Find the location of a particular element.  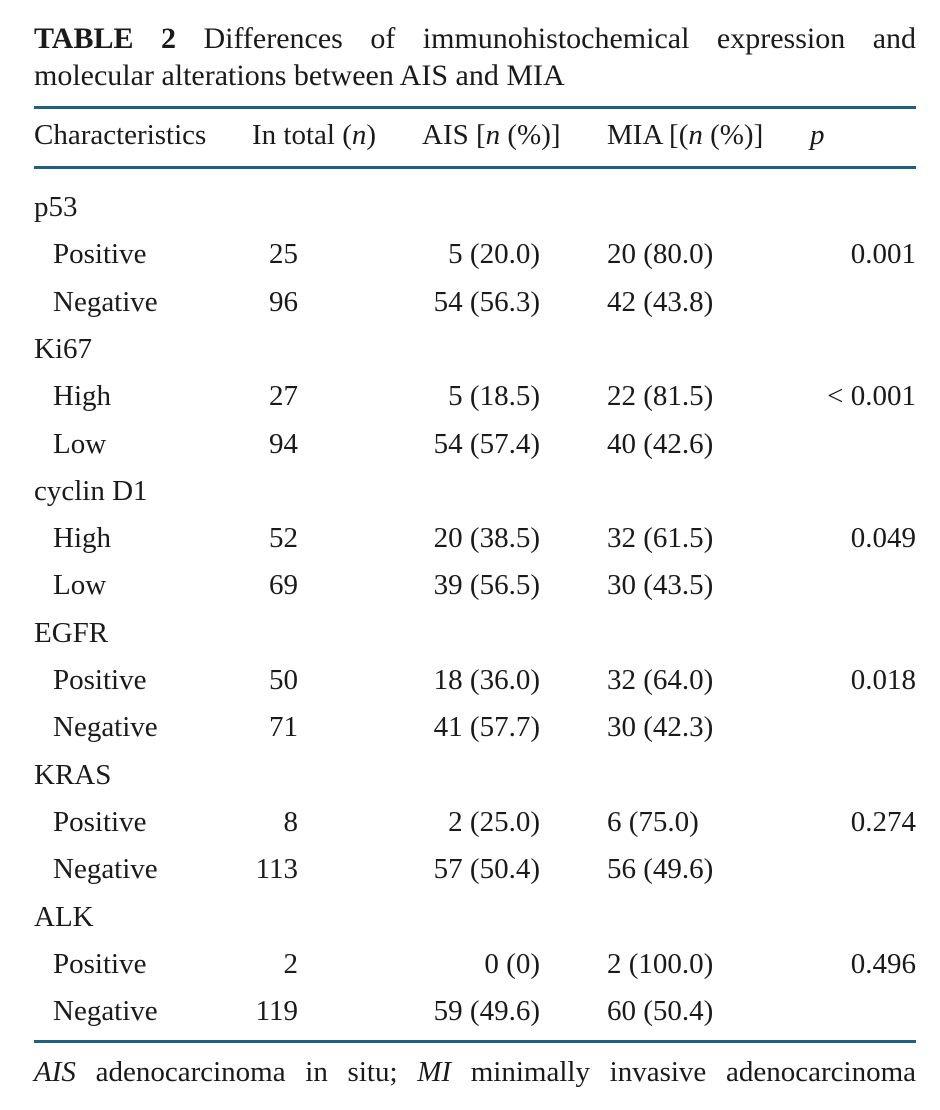

footnote-def-ais: adenocarcinoma in situ; is located at coordinates (246, 1072).